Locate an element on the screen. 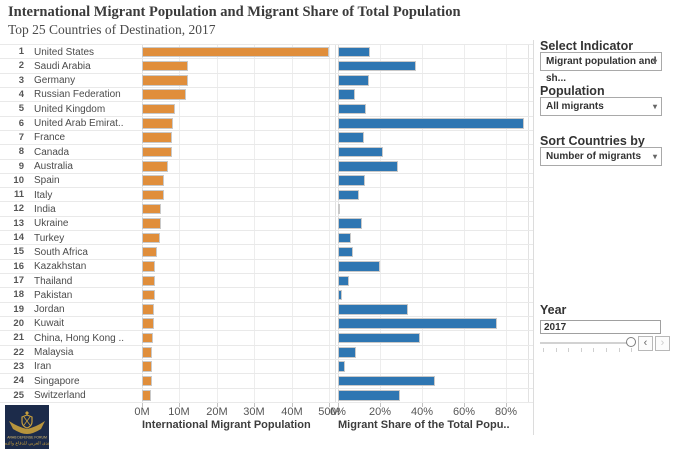  year-slider-handle is located at coordinates (631, 342).